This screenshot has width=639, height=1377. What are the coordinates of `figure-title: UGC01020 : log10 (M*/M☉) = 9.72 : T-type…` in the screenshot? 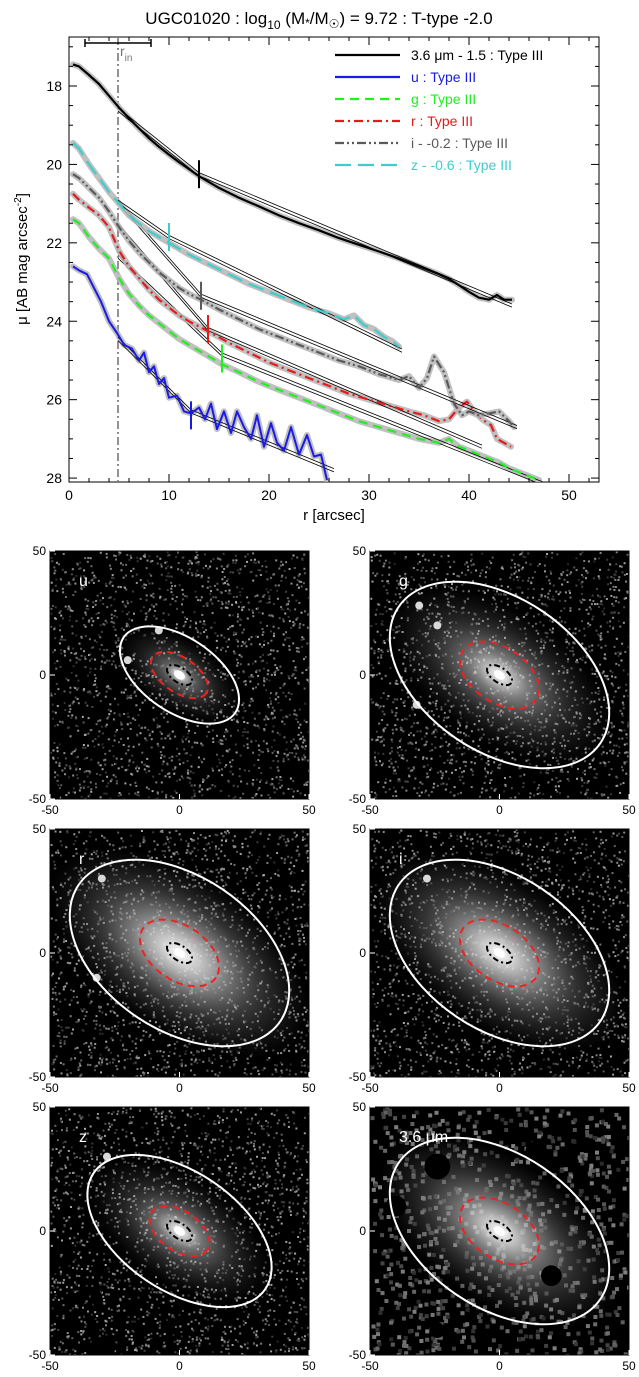 It's located at (318, 20).